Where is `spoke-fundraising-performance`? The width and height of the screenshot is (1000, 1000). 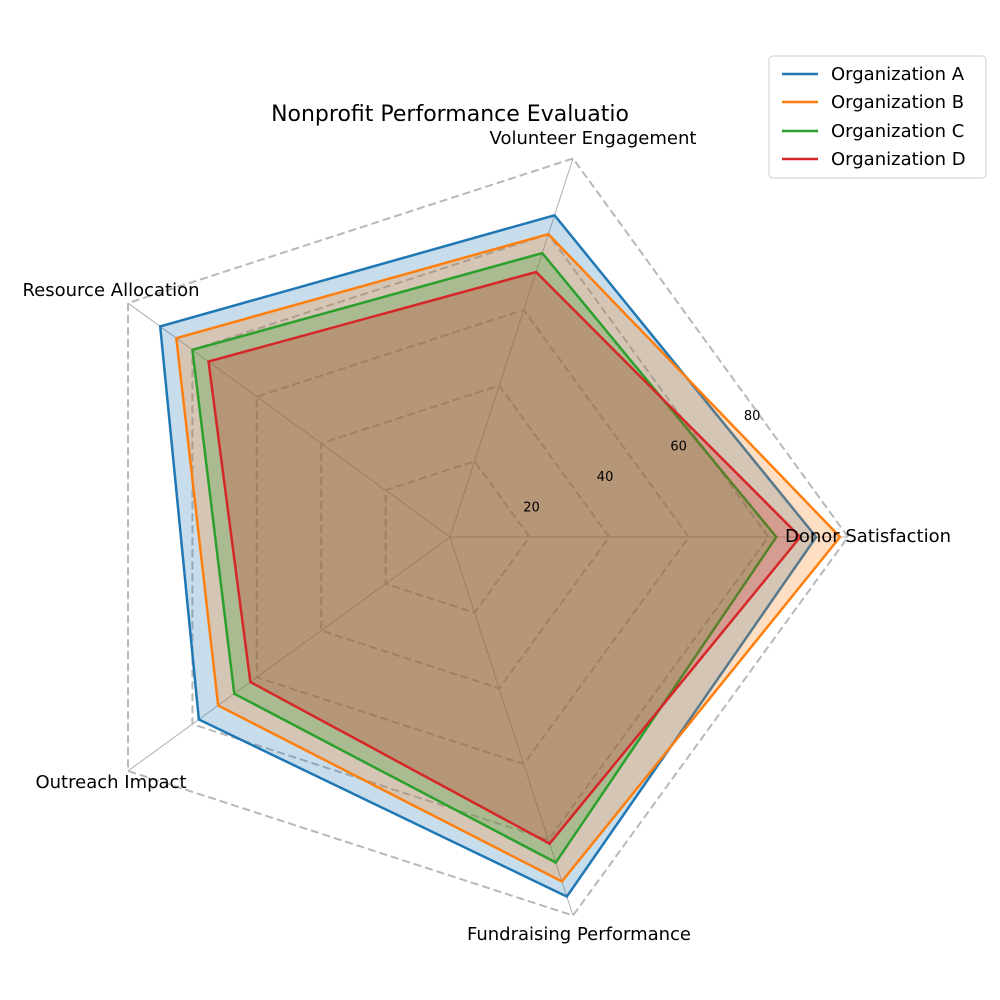 spoke-fundraising-performance is located at coordinates (511, 726).